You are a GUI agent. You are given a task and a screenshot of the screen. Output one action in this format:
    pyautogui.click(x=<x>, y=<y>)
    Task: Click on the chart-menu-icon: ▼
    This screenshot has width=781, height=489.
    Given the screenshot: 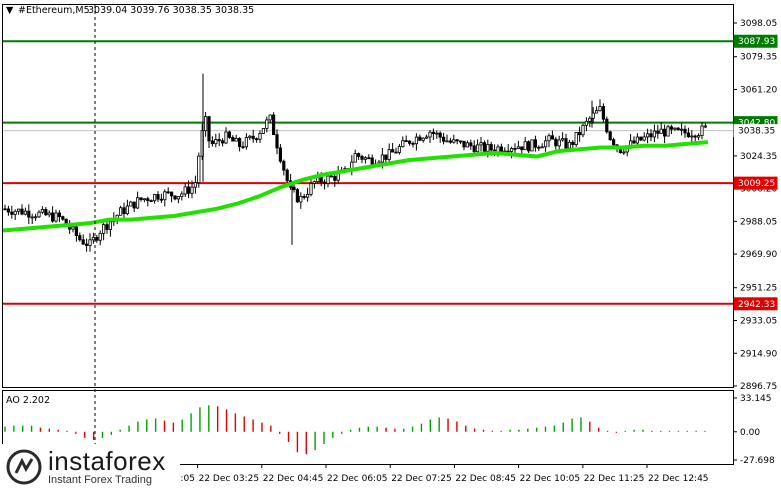 What is the action you would take?
    pyautogui.click(x=10, y=10)
    